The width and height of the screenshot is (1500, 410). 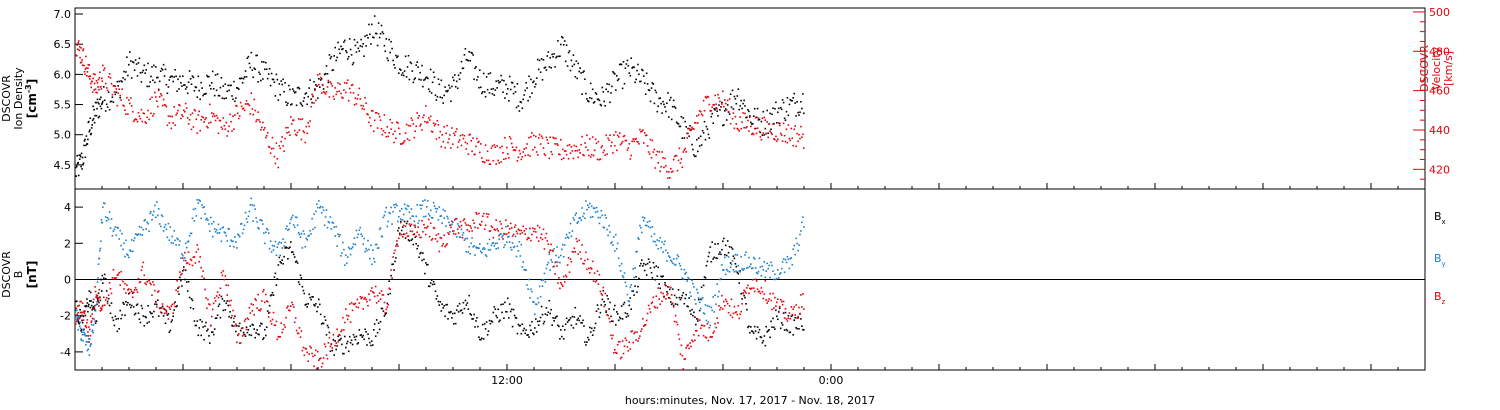 What do you see at coordinates (18, 275) in the screenshot?
I see `b-axis-title-line: B` at bounding box center [18, 275].